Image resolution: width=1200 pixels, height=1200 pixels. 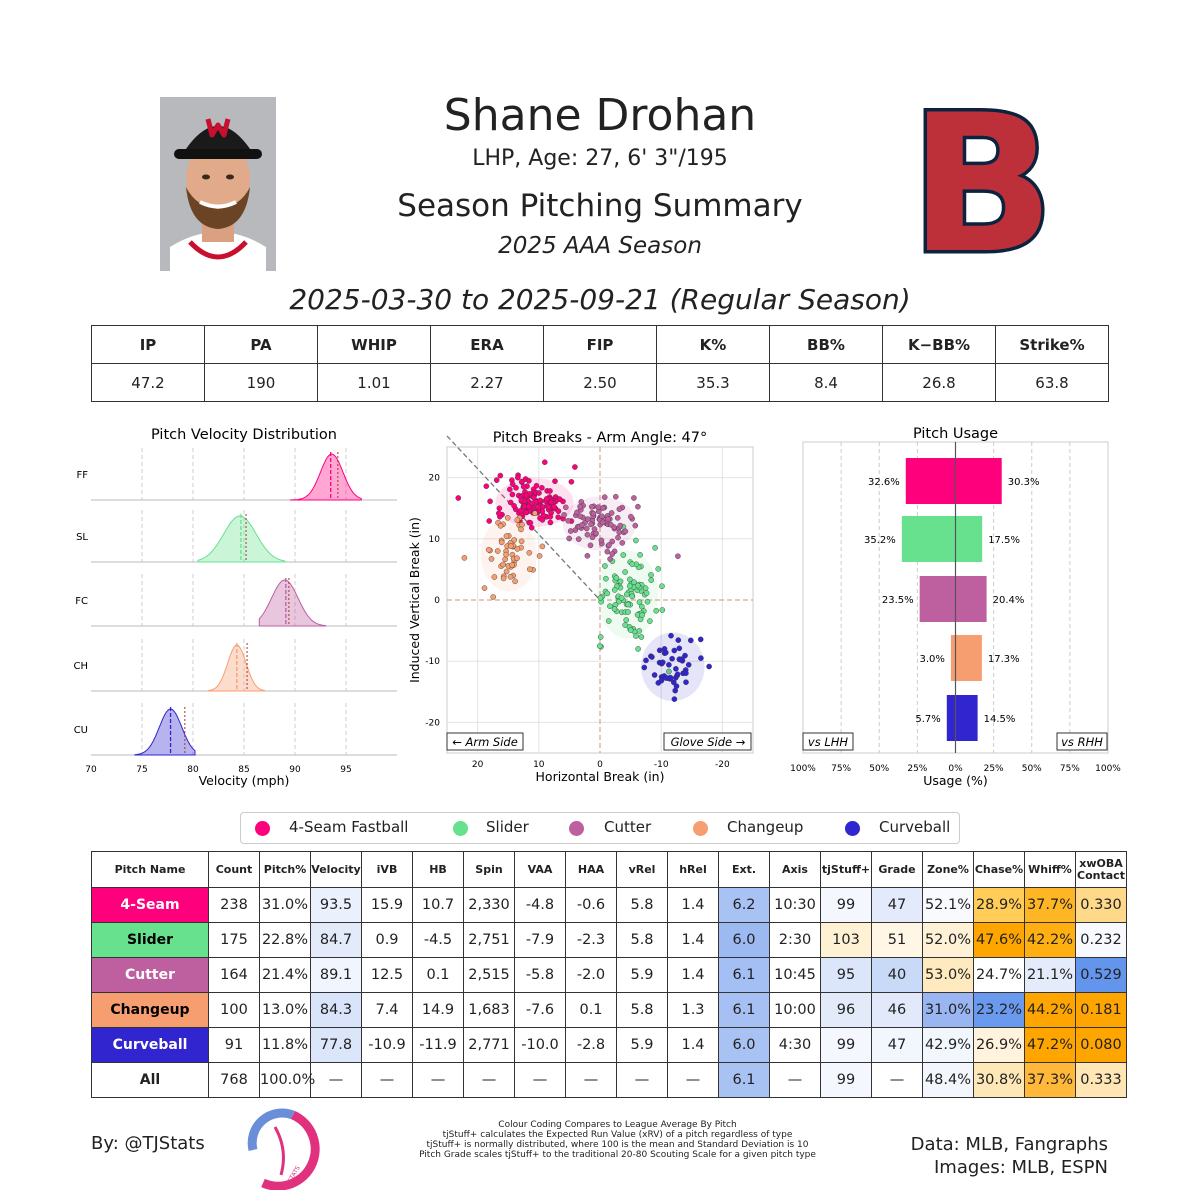 What do you see at coordinates (1009, 1144) in the screenshot?
I see `data-credit: Data: MLB, Fangraphs` at bounding box center [1009, 1144].